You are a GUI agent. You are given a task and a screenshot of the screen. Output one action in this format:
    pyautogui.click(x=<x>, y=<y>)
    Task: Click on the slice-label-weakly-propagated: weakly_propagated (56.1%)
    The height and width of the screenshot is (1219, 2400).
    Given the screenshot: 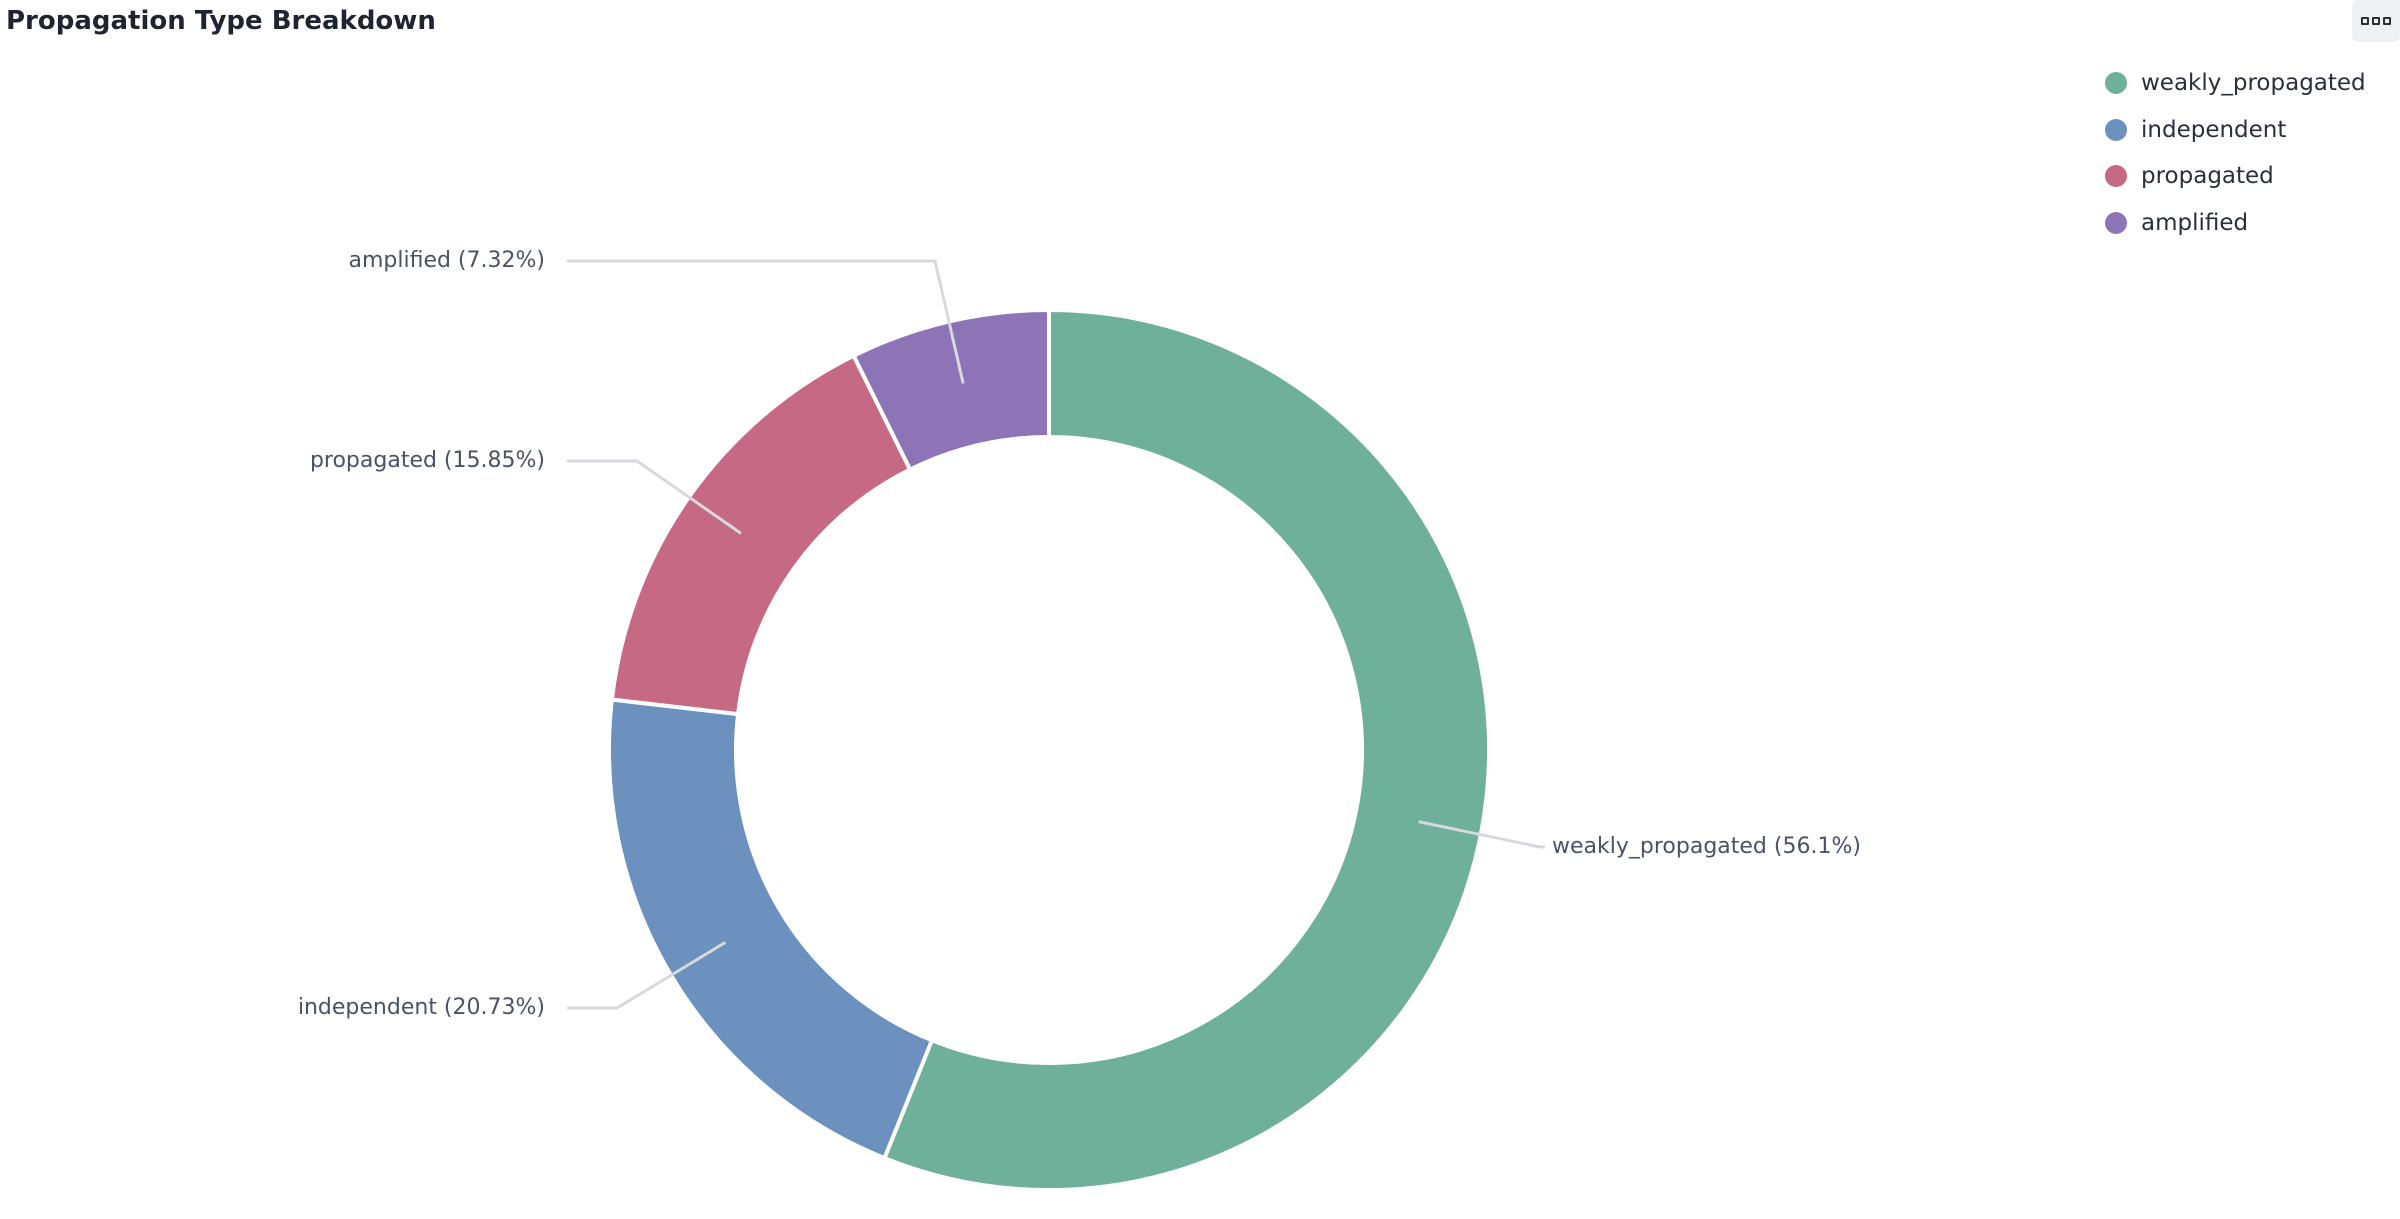 What is the action you would take?
    pyautogui.click(x=1706, y=846)
    